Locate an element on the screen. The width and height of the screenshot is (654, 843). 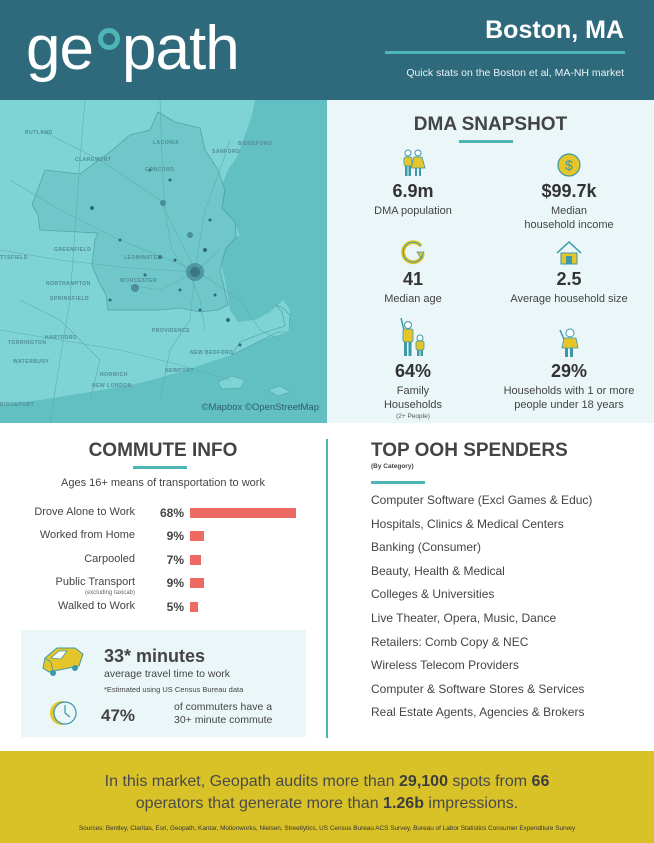
stat-household-size: 2.5 Average household size is located at coordinates (569, 271).